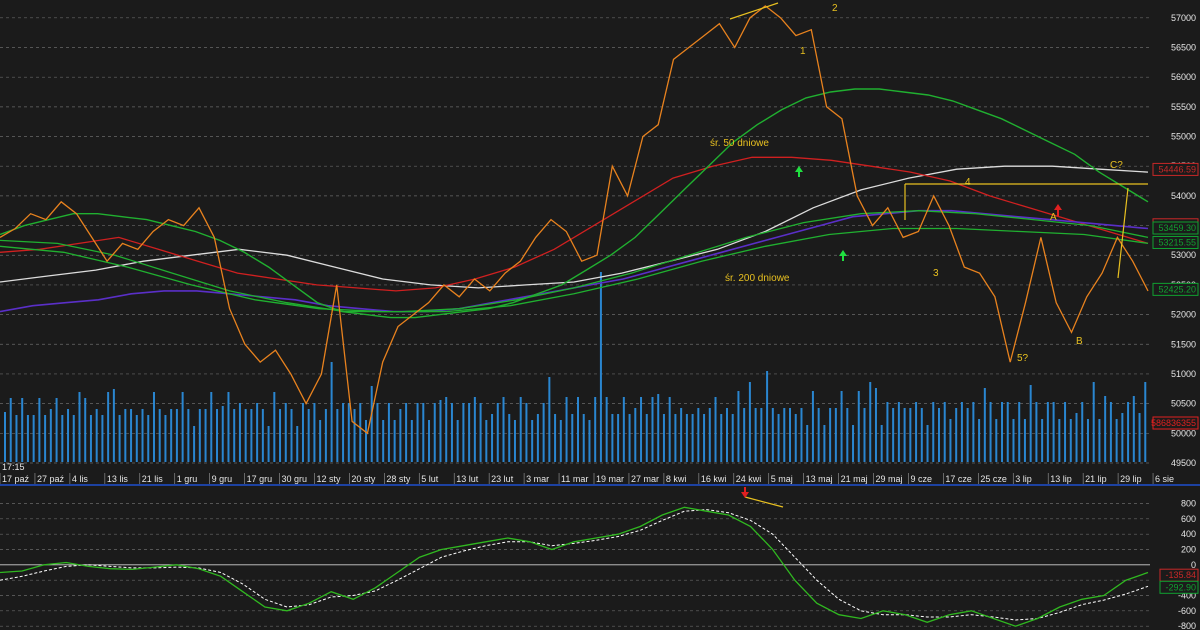 The height and width of the screenshot is (630, 1200). Describe the element at coordinates (1096, 479) in the screenshot. I see `date-tick-label: 21 lip` at that location.